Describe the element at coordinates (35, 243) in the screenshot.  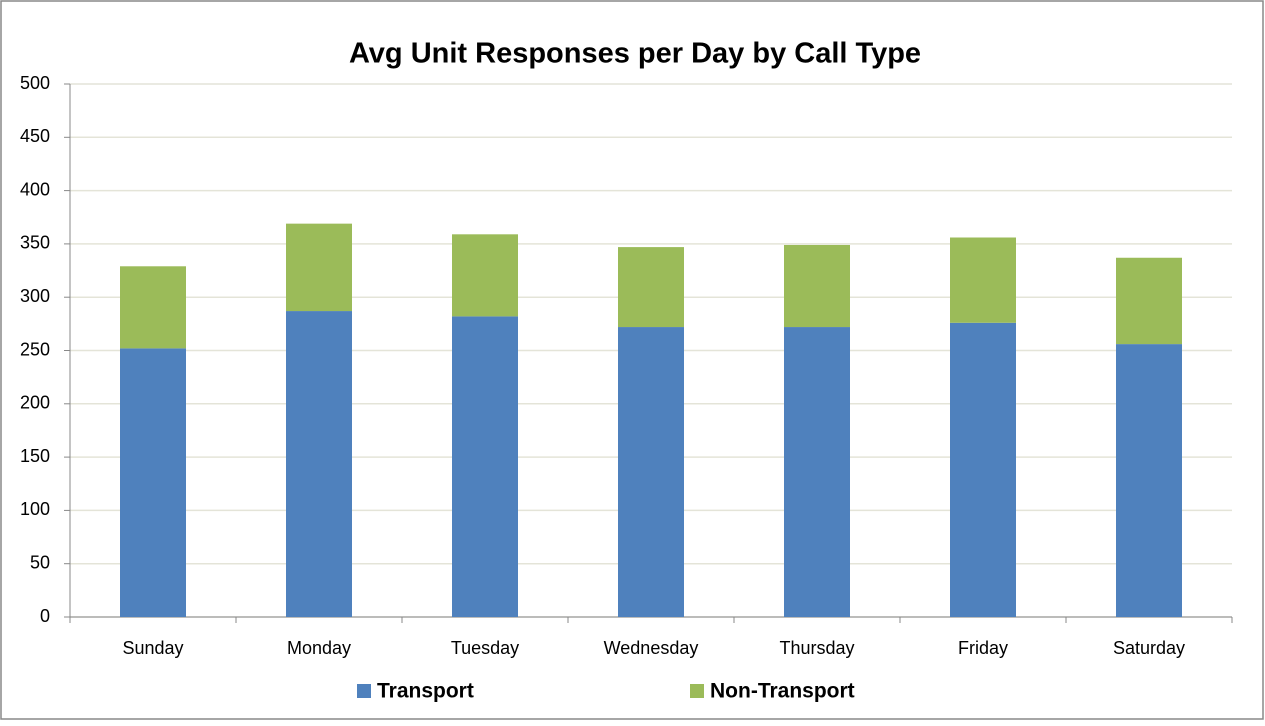
I see `y-tick-label: 350` at that location.